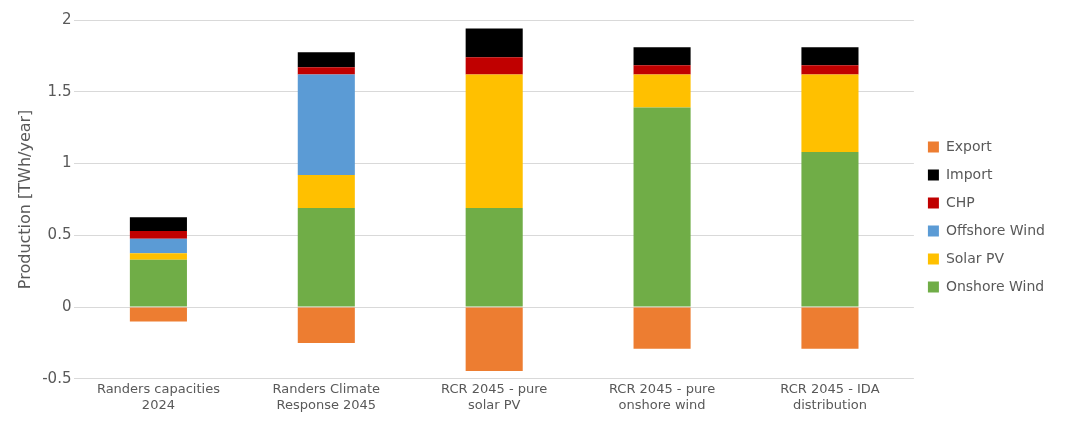  I want to click on y-tick-label: 1, so click(66, 162).